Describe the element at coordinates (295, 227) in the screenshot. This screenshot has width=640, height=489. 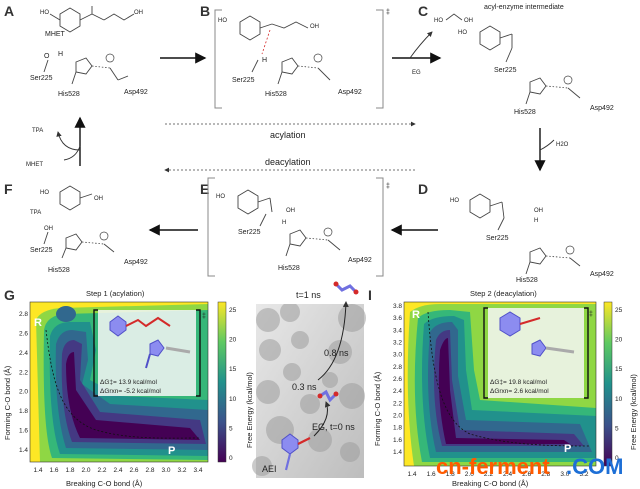
I see `panel-e: E ‡ HO OH H Ser225 His528 Asp492` at that location.